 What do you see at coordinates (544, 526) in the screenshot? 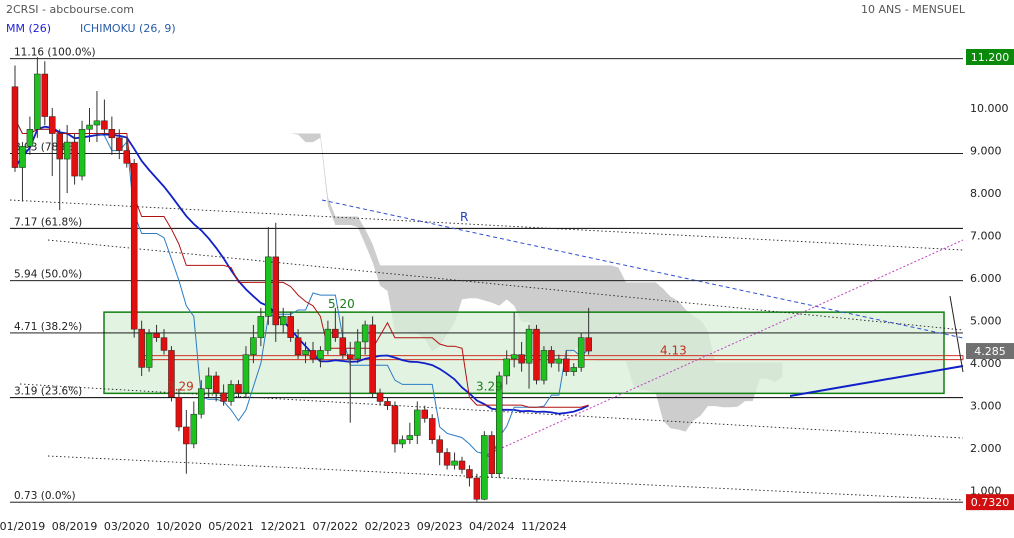
I see `x-tick-label: 11/2024` at bounding box center [544, 526].